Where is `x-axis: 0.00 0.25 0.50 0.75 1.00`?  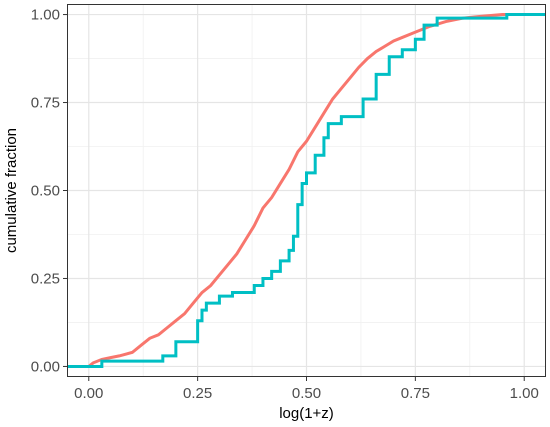
x-axis: 0.00 0.25 0.50 0.75 1.00 is located at coordinates (306, 389).